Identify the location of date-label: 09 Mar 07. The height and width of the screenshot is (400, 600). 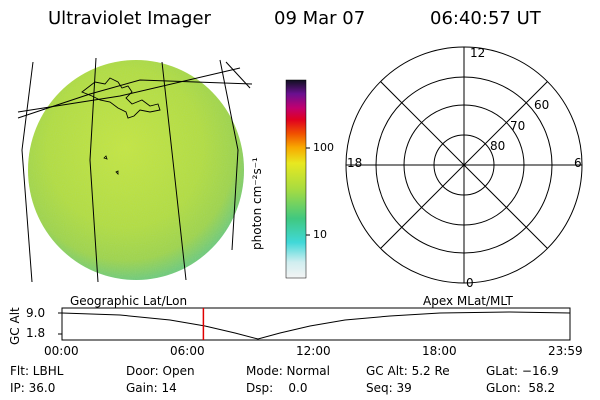
(320, 18).